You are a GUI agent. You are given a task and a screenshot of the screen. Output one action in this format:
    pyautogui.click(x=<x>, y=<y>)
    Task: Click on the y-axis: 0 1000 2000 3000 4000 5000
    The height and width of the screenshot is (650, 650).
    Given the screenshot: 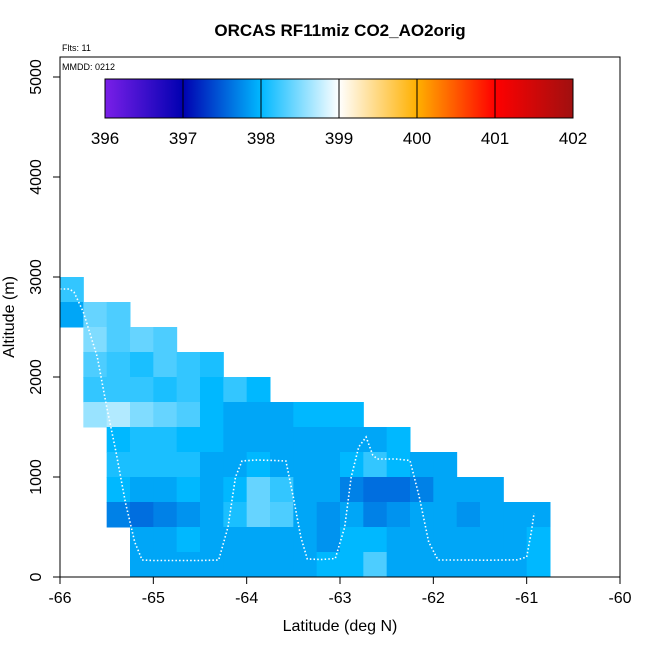 What is the action you would take?
    pyautogui.click(x=44, y=320)
    